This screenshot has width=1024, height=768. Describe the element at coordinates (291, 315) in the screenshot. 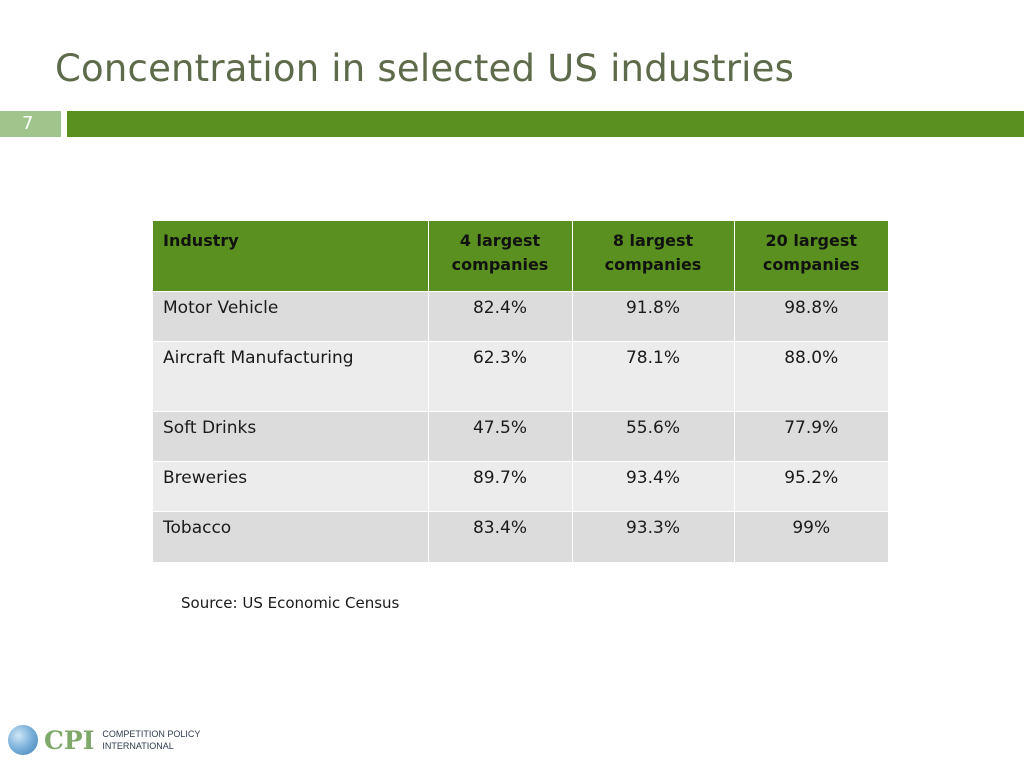

I see `cell-industry: Motor Vehicle` at that location.